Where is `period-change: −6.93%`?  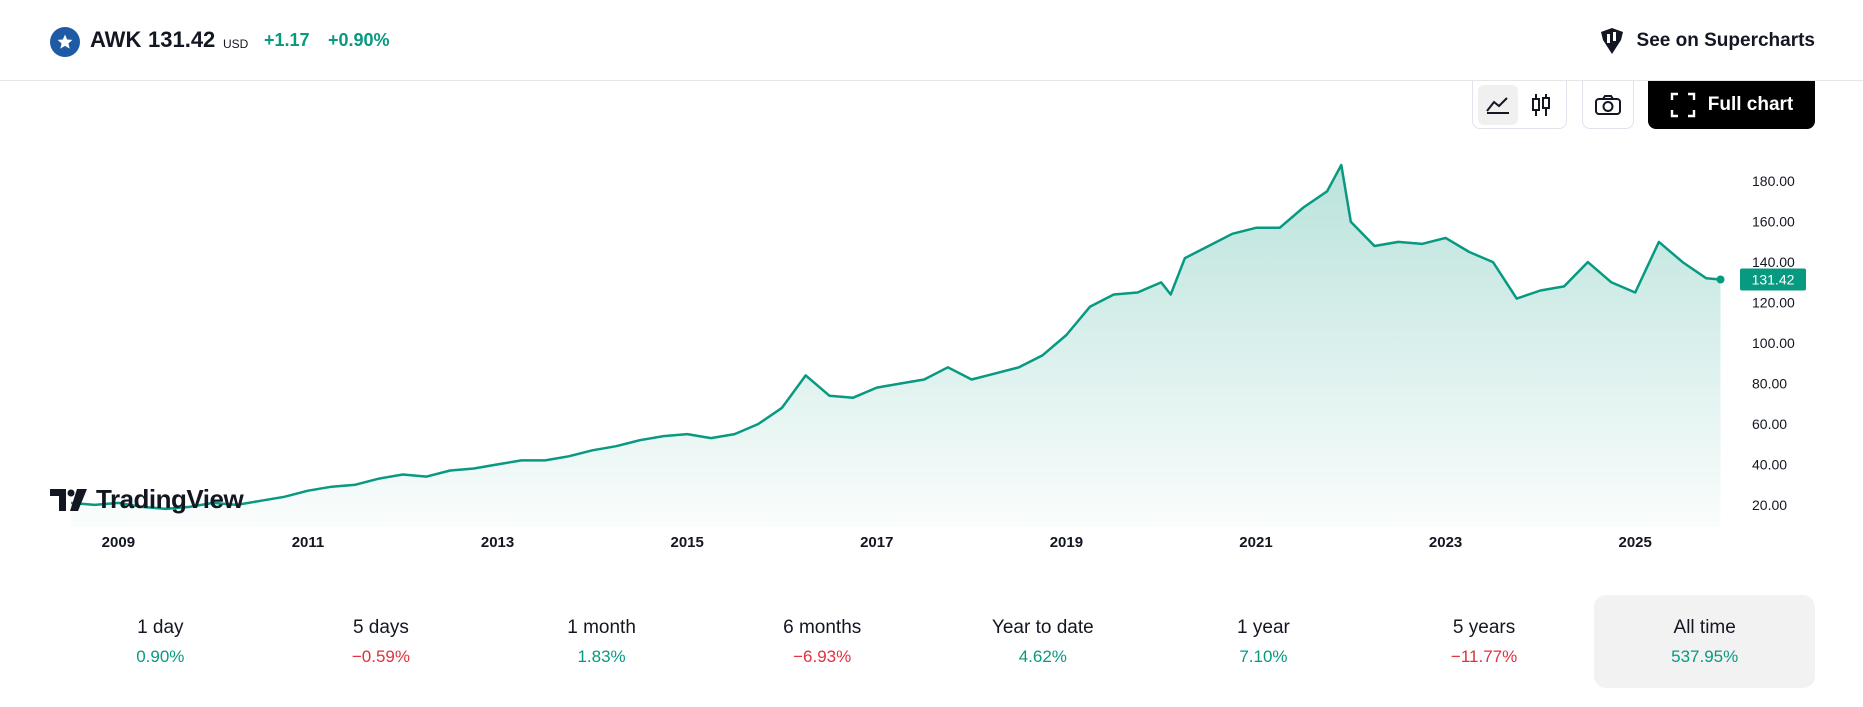 period-change: −6.93% is located at coordinates (822, 656).